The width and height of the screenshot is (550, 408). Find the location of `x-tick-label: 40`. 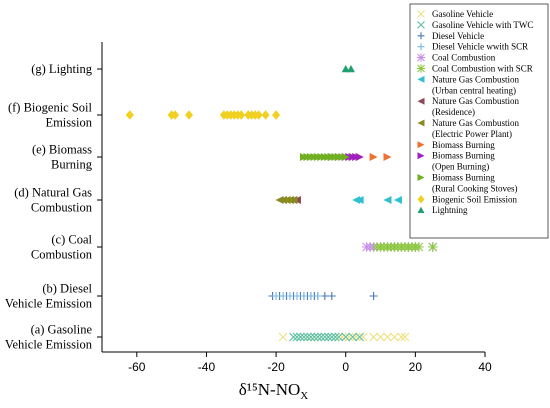

x-tick-label: 40 is located at coordinates (485, 367).